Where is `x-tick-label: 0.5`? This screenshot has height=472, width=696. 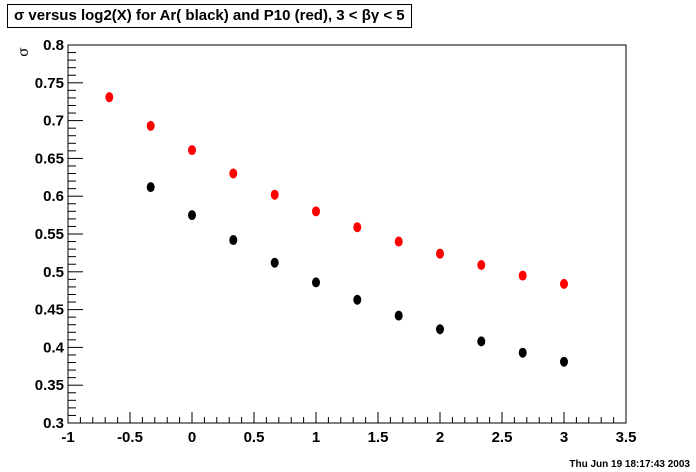 x-tick-label: 0.5 is located at coordinates (254, 437).